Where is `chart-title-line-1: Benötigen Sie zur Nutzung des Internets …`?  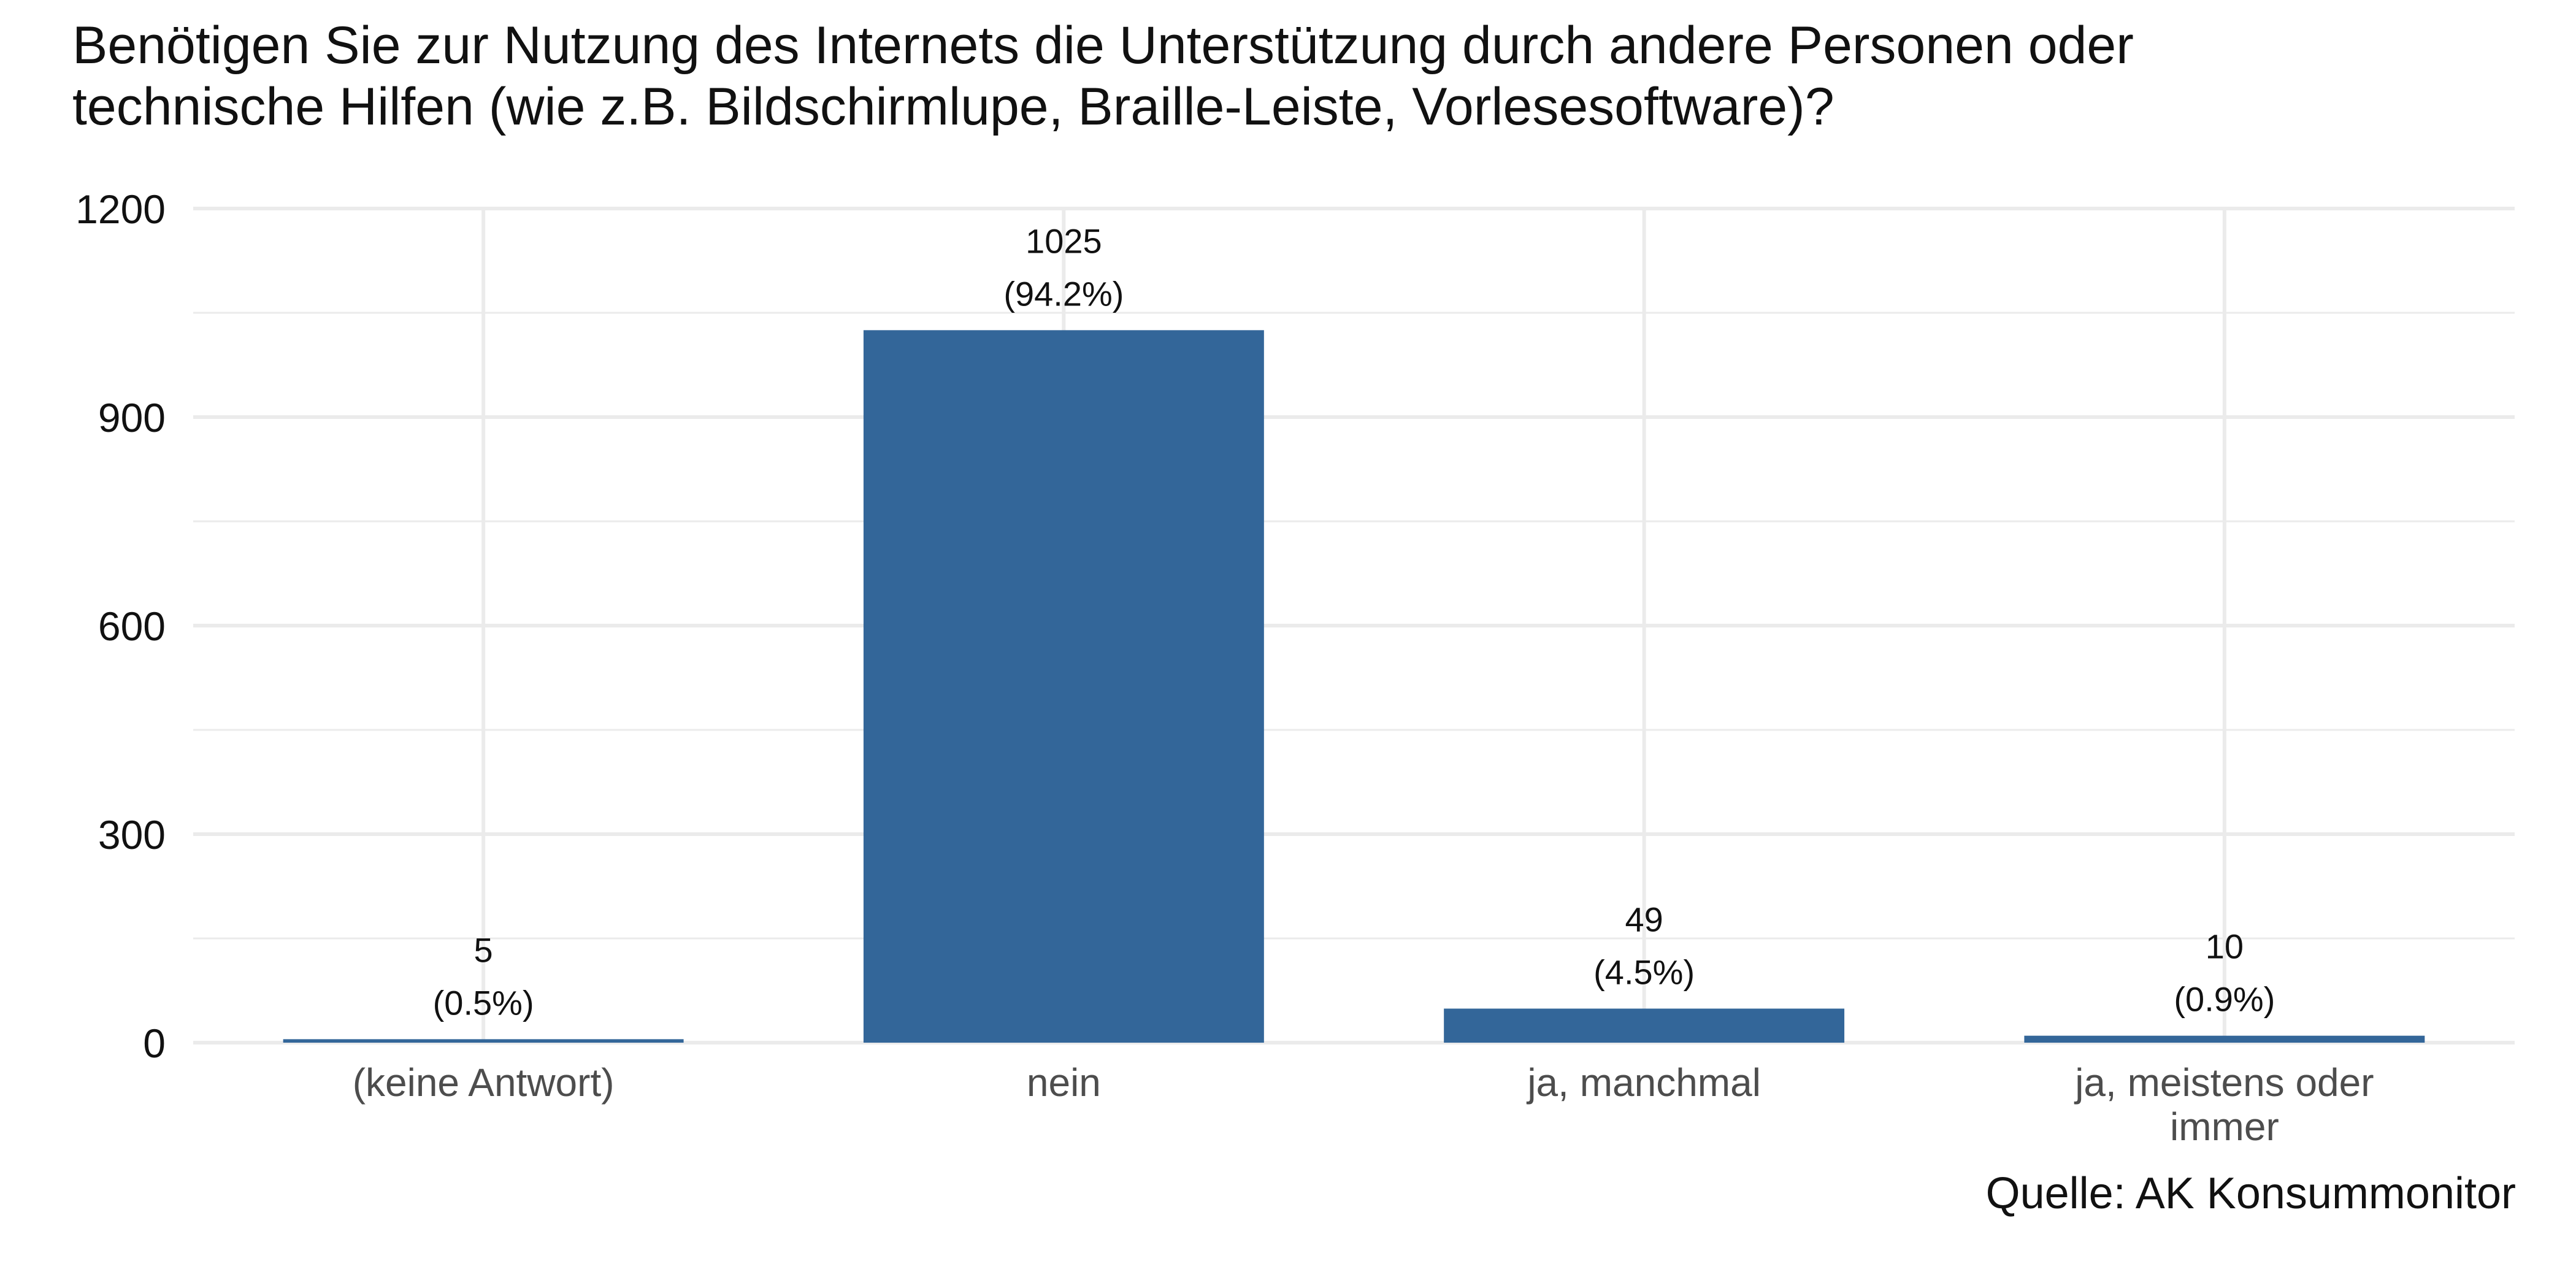
chart-title-line-1: Benötigen Sie zur Nutzung des Internets … is located at coordinates (1103, 45).